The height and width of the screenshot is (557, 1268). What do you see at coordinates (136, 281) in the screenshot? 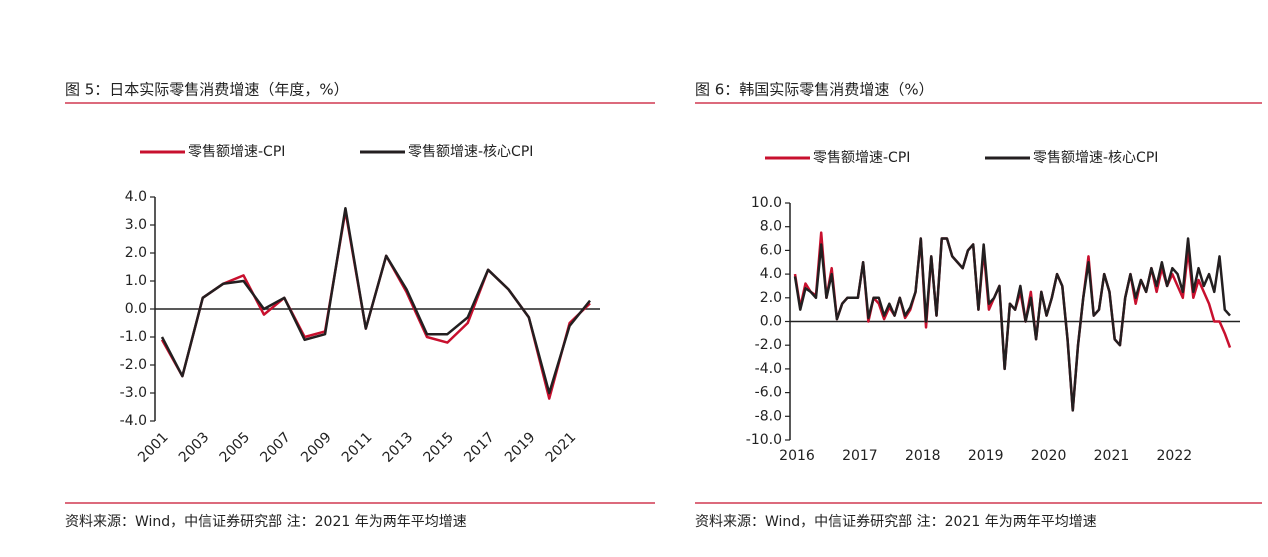
I see `y-tick-label: 1.0` at bounding box center [136, 281].